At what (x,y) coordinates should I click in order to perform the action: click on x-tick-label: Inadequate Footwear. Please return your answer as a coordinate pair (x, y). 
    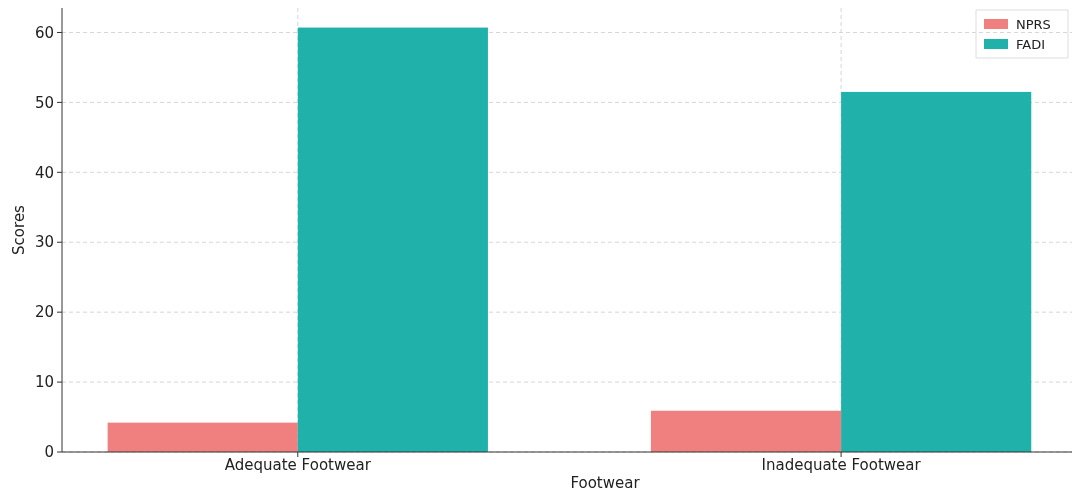
    Looking at the image, I should click on (841, 465).